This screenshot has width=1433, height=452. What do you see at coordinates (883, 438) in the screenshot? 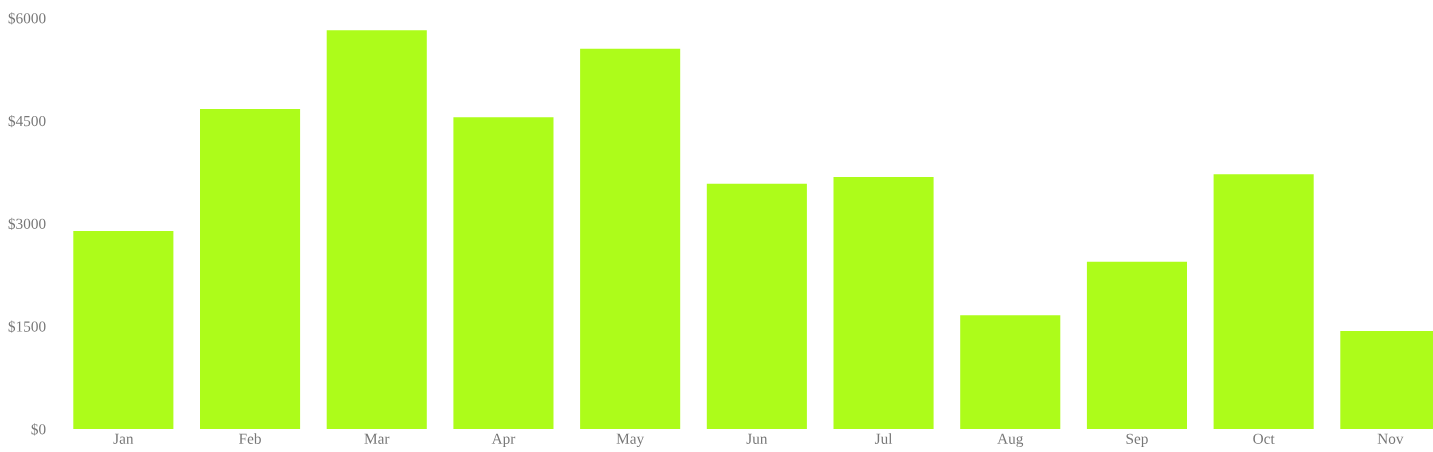
I see `x-tick-label: Jul` at bounding box center [883, 438].